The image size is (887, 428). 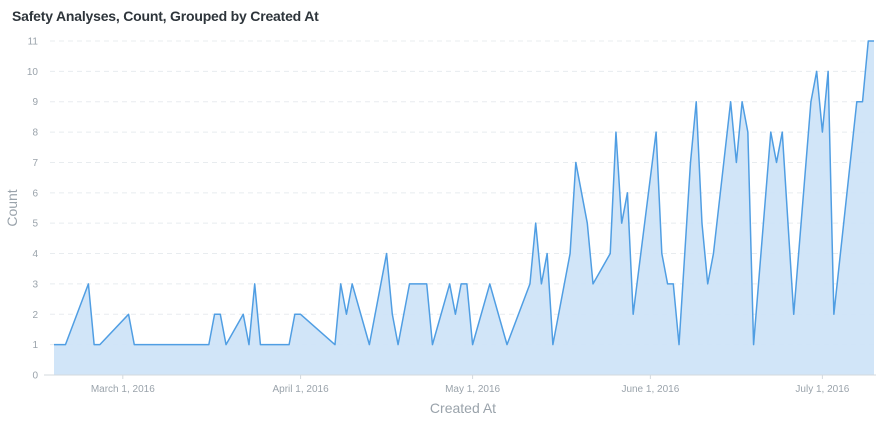 What do you see at coordinates (35, 376) in the screenshot?
I see `y-tick-label: 0` at bounding box center [35, 376].